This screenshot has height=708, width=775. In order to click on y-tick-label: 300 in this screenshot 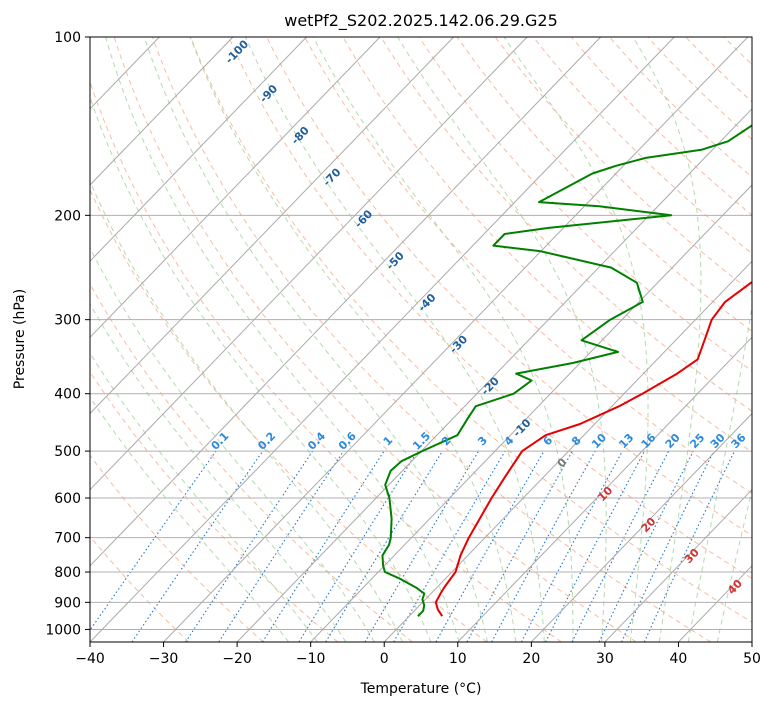, I will do `click(67, 321)`.